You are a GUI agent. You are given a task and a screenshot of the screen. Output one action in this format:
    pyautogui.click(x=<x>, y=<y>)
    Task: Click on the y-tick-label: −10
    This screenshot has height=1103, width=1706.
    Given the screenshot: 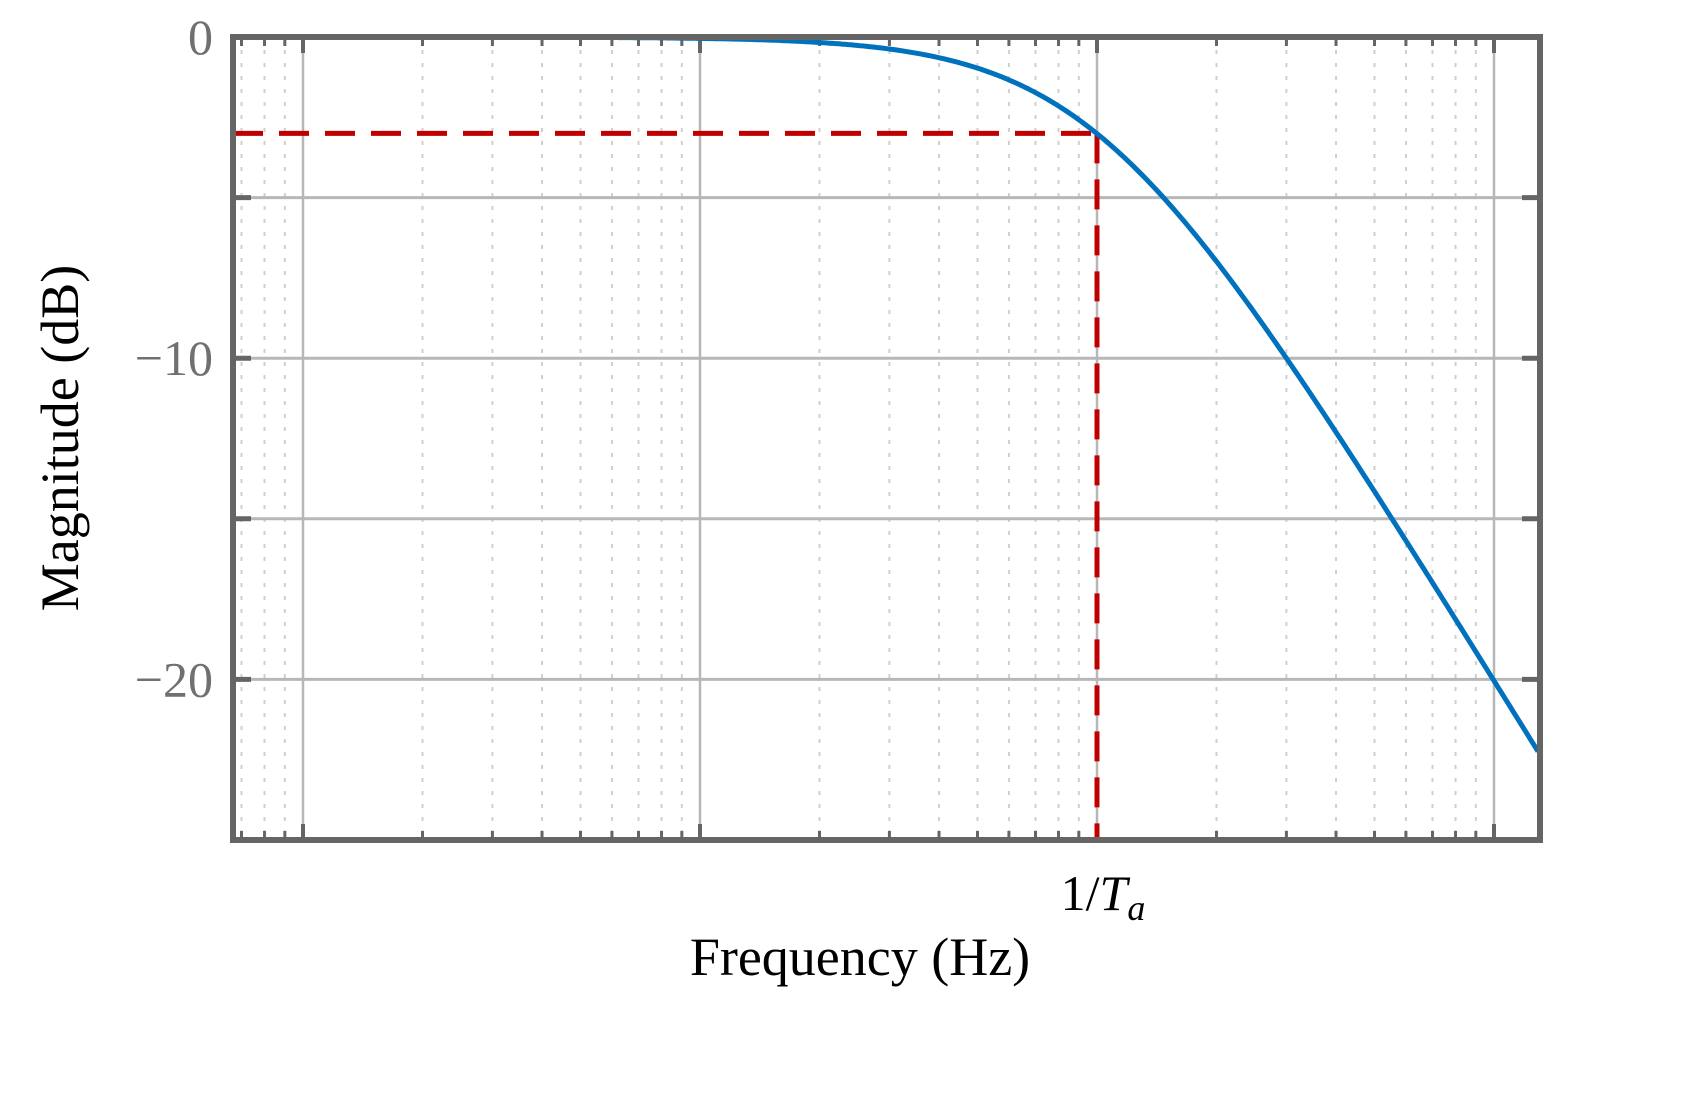 What is the action you would take?
    pyautogui.click(x=174, y=358)
    